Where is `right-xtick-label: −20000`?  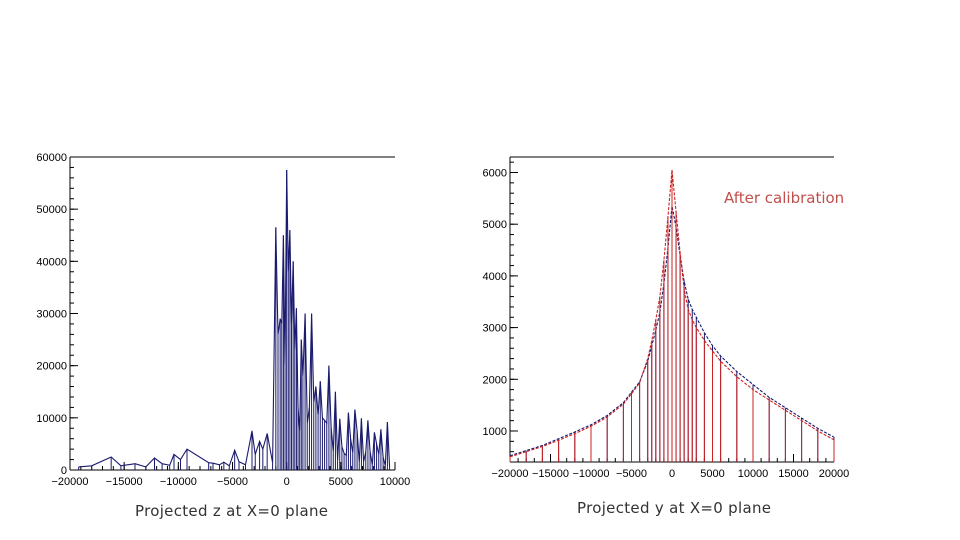 right-xtick-label: −20000 is located at coordinates (509, 474).